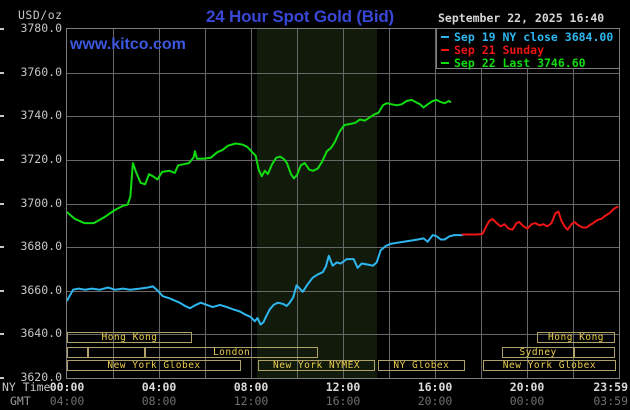 This screenshot has width=630, height=410. I want to click on gmt-tick-label: 04:00, so click(67, 401).